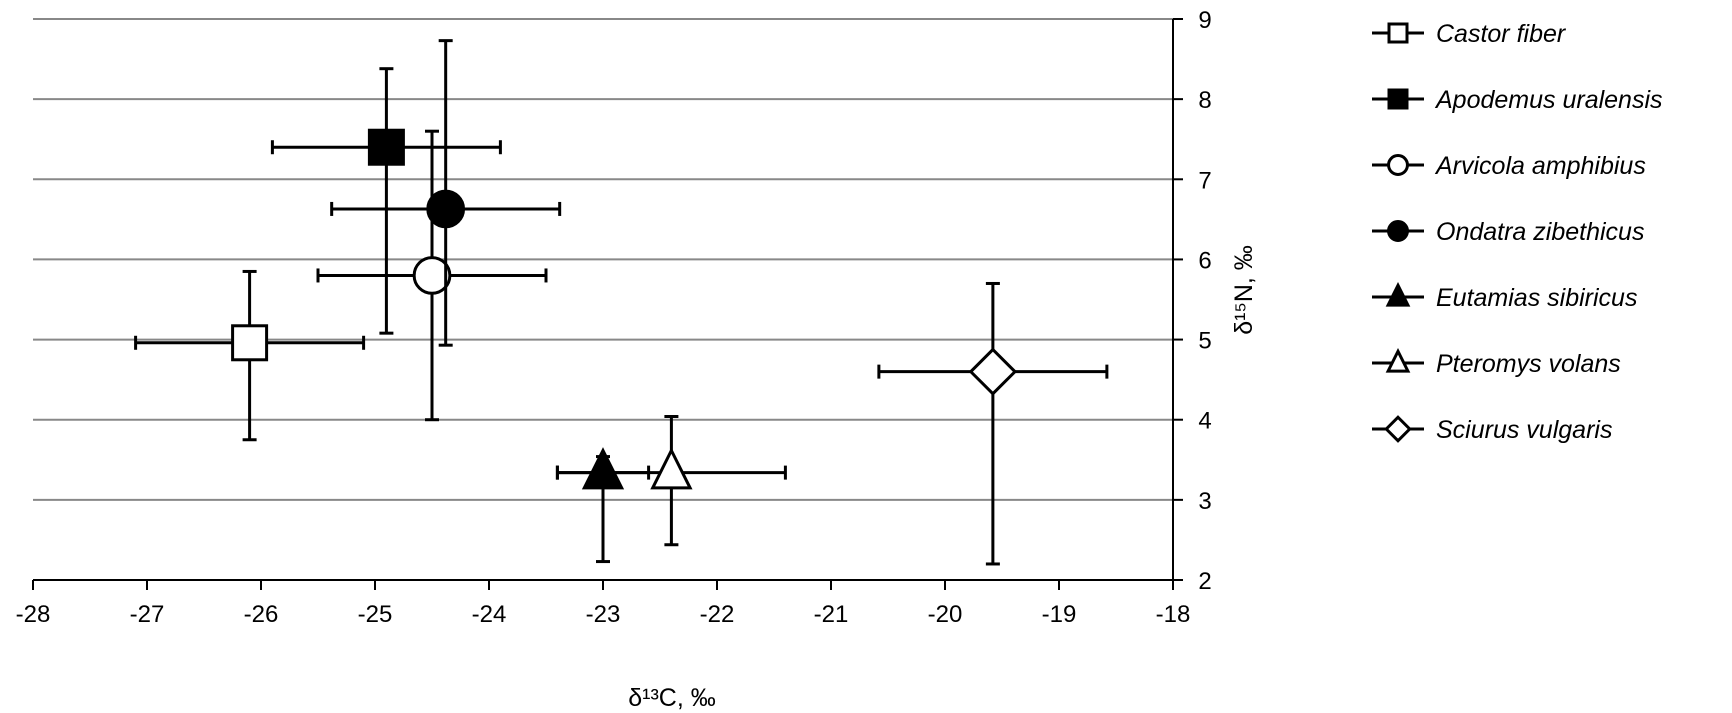 The image size is (1732, 713). I want to click on y-tick-label: 2, so click(1204, 581).